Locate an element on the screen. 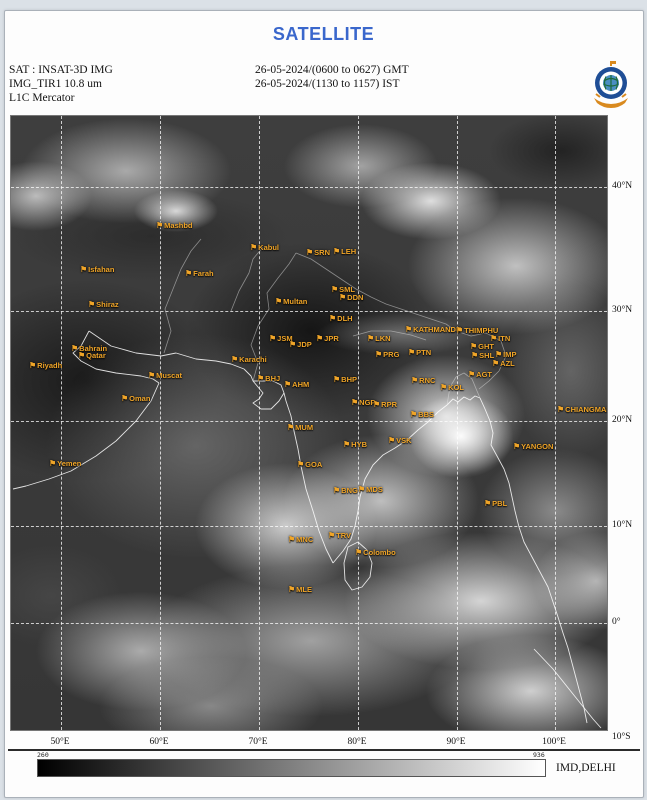 The height and width of the screenshot is (800, 647). city-label: ⚑JDP is located at coordinates (300, 344).